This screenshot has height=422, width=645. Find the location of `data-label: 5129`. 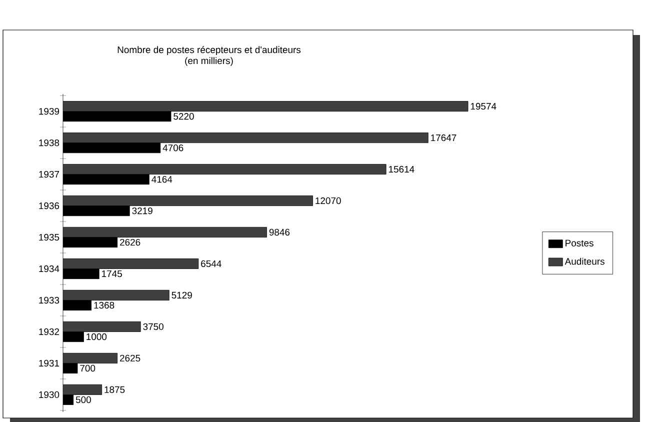

data-label: 5129 is located at coordinates (182, 295).